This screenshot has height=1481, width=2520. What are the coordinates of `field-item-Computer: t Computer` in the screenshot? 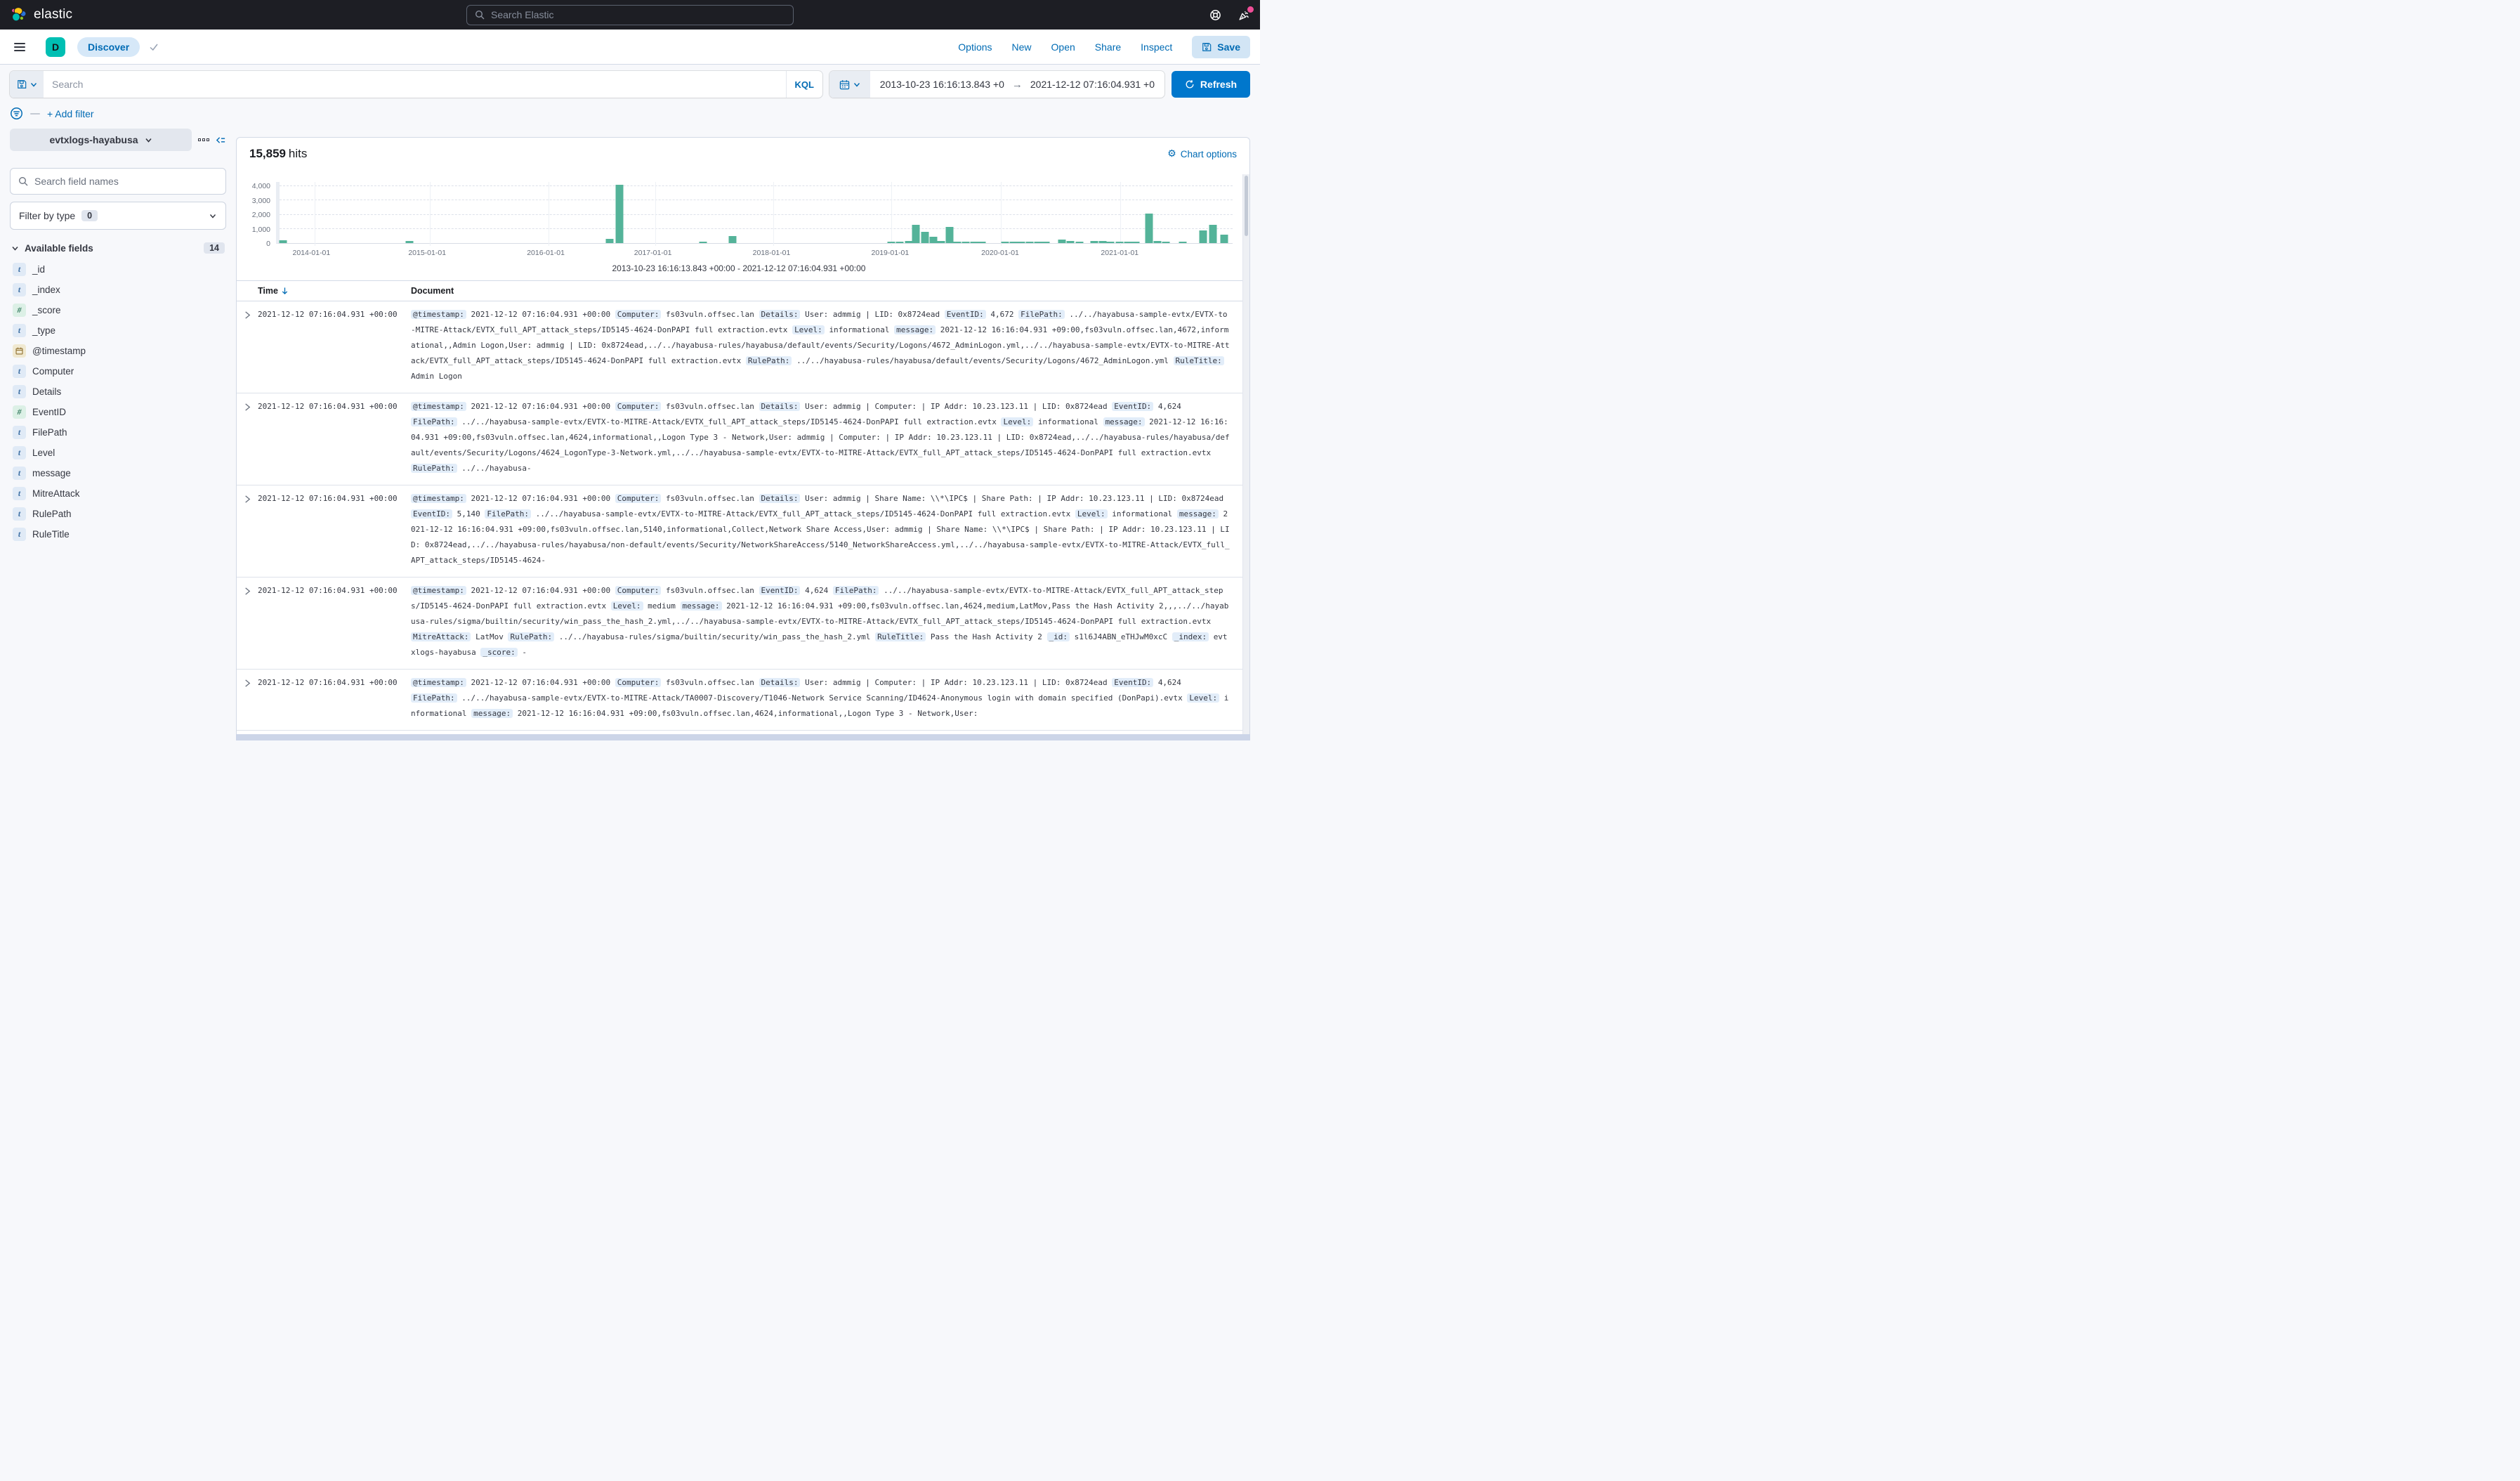 It's located at (118, 371).